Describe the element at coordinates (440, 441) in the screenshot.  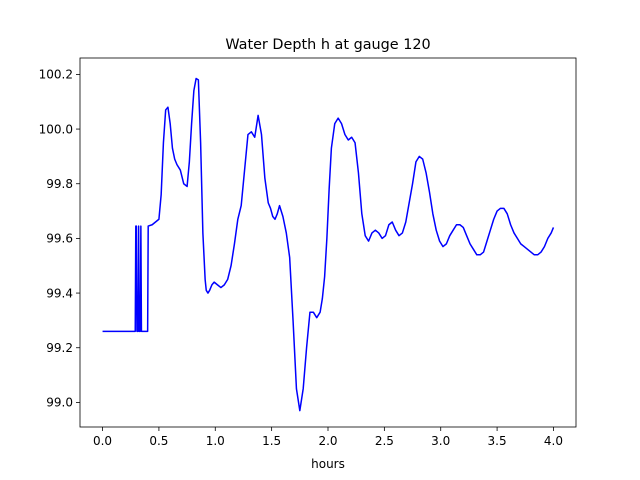
I see `x-tick-label: 3.0` at that location.